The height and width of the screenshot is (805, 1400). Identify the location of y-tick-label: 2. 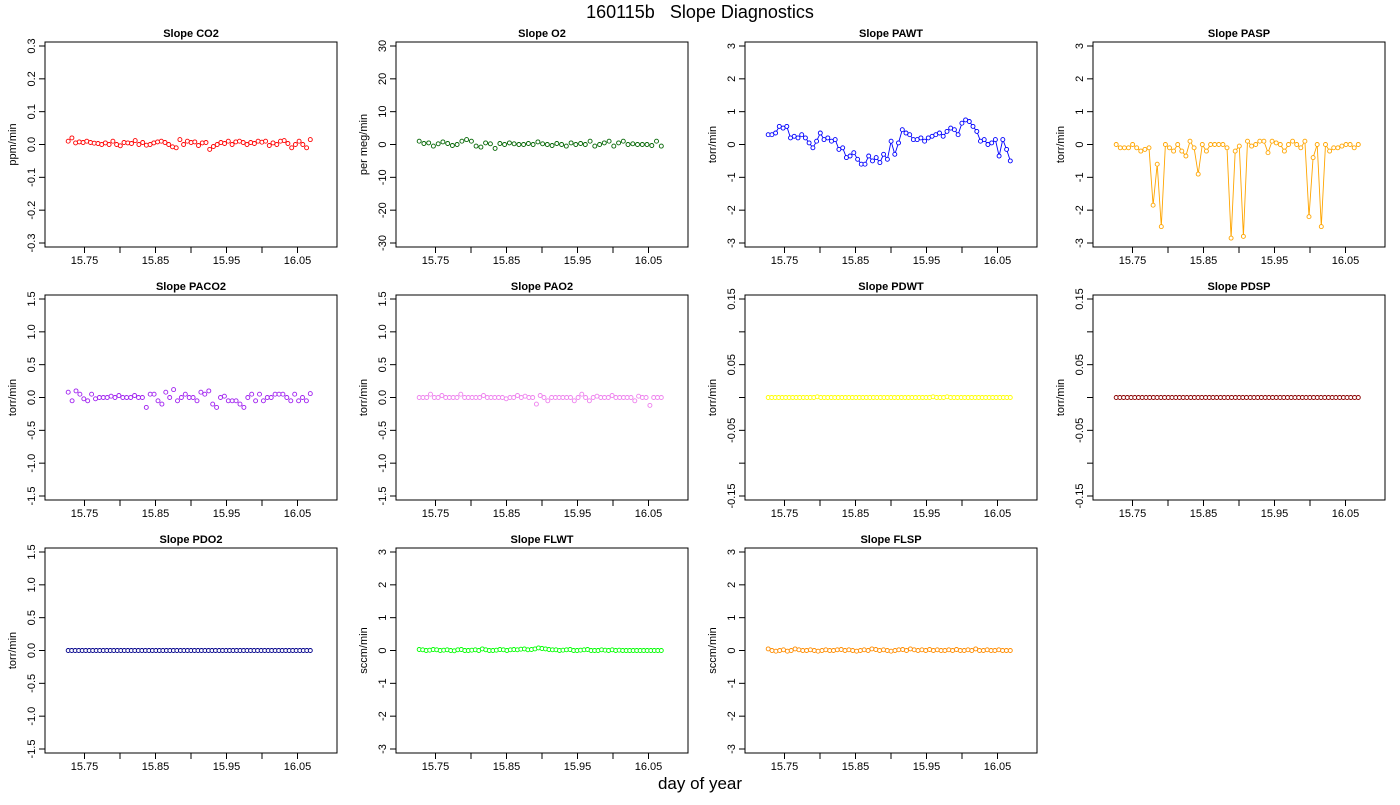
(1080, 79).